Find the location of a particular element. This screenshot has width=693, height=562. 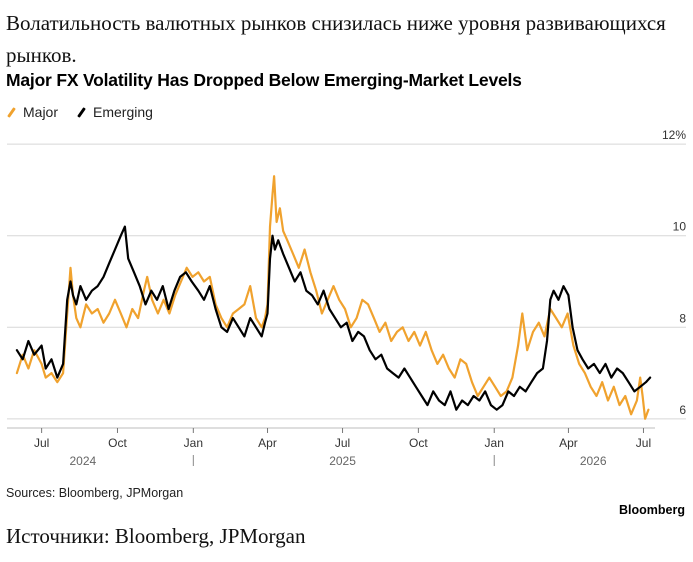

x-year-label: 2024 is located at coordinates (82, 461).